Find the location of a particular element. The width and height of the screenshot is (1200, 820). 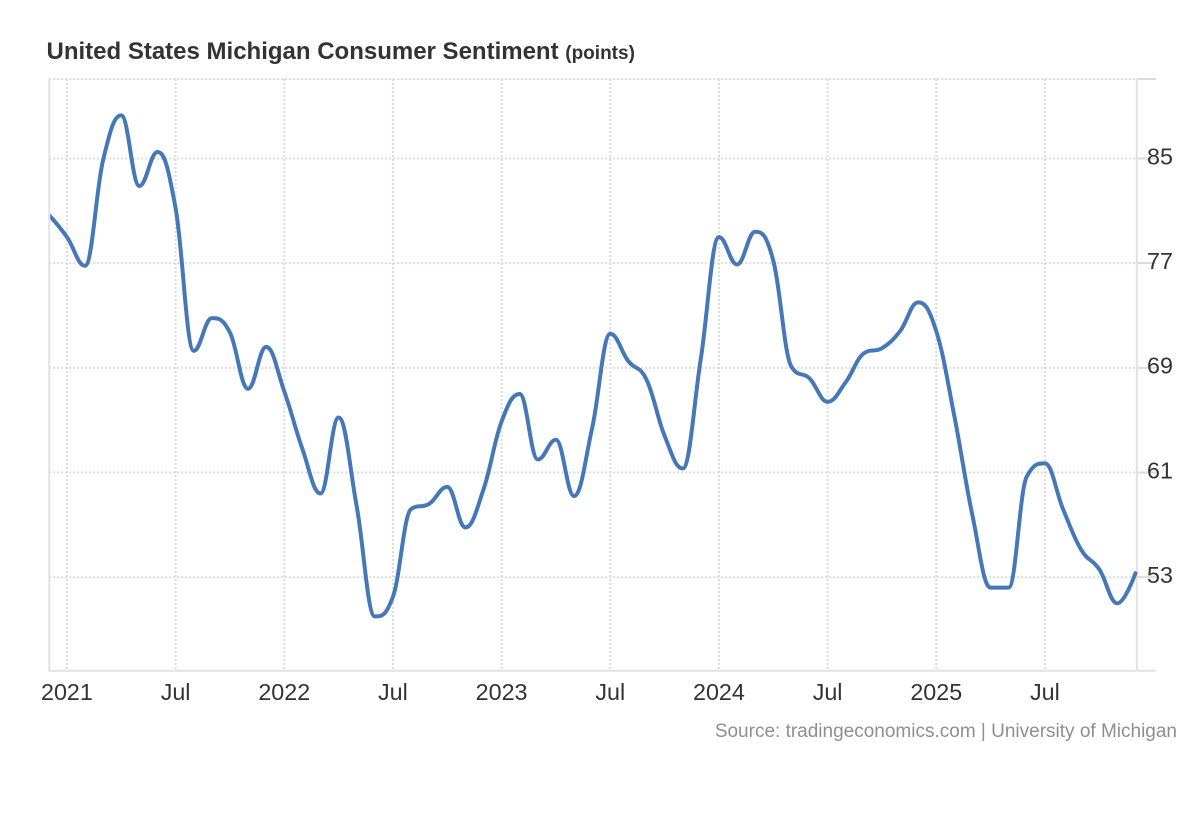

svg-text: 2022 is located at coordinates (284, 692).